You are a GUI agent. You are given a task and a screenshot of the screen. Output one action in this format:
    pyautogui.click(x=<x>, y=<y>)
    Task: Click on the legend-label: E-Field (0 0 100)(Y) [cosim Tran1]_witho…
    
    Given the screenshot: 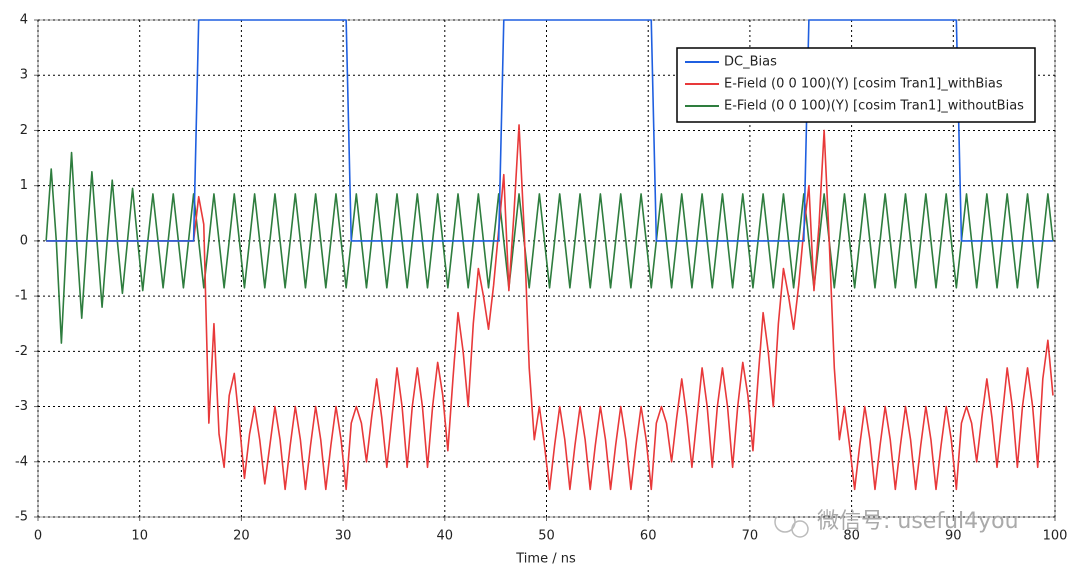 What is the action you would take?
    pyautogui.click(x=874, y=106)
    